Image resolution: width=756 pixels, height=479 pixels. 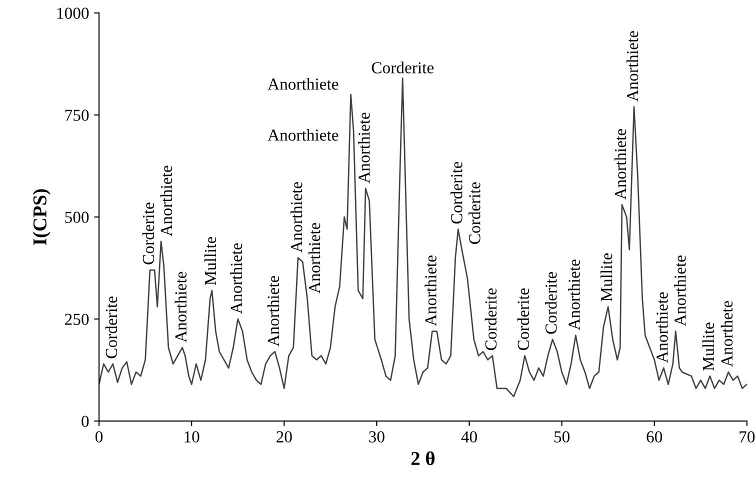 What do you see at coordinates (562, 436) in the screenshot?
I see `x-tick-label: 50` at bounding box center [562, 436].